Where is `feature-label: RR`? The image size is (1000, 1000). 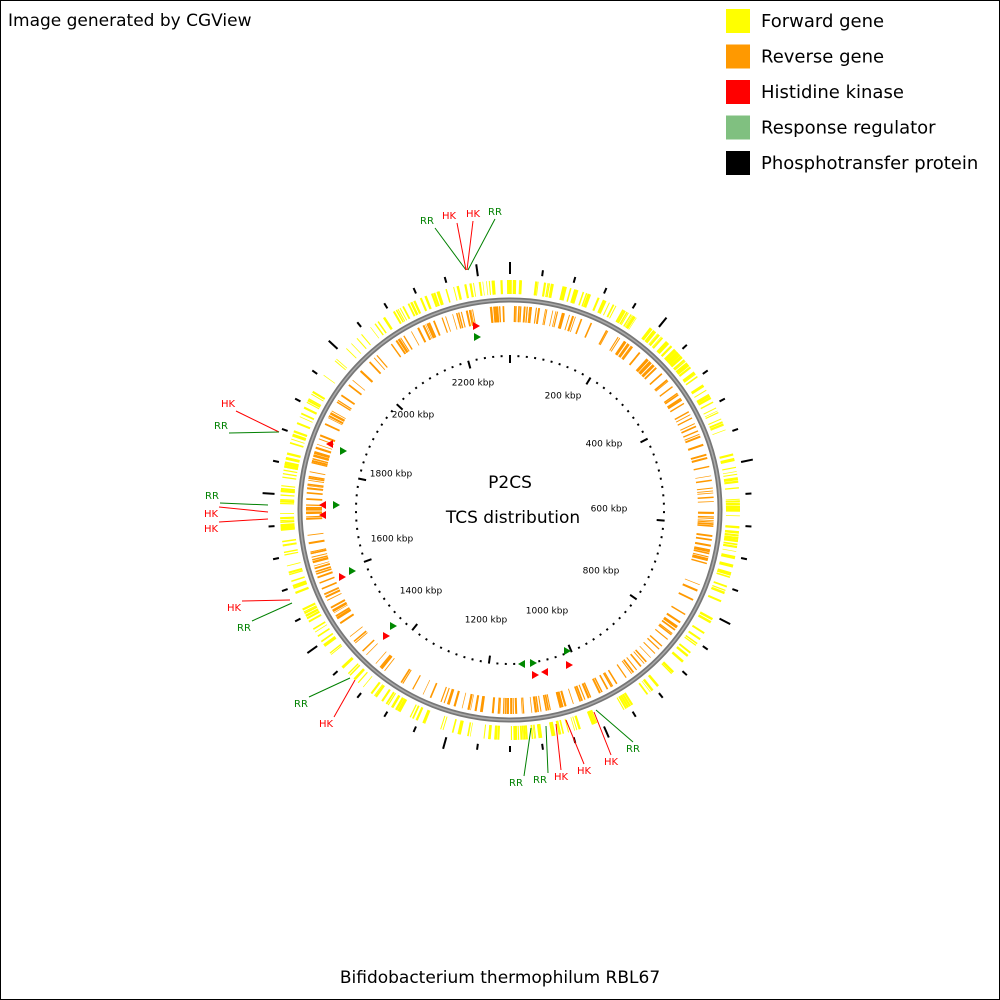
feature-label: RR is located at coordinates (212, 496).